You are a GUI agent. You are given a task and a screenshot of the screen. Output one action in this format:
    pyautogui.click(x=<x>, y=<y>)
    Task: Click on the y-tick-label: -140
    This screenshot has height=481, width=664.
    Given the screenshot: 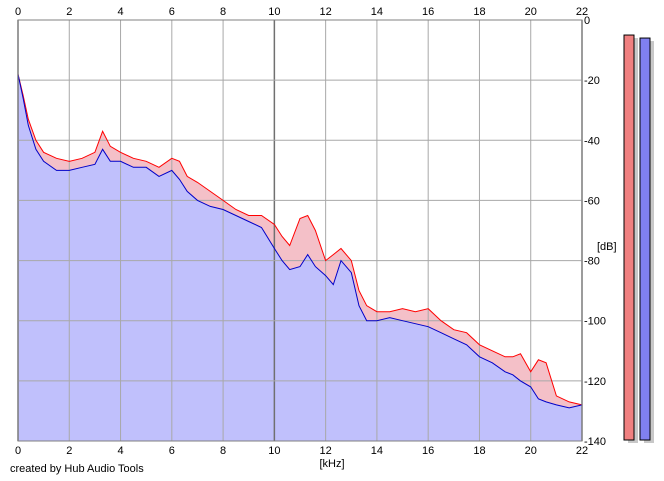 What is the action you would take?
    pyautogui.click(x=595, y=442)
    